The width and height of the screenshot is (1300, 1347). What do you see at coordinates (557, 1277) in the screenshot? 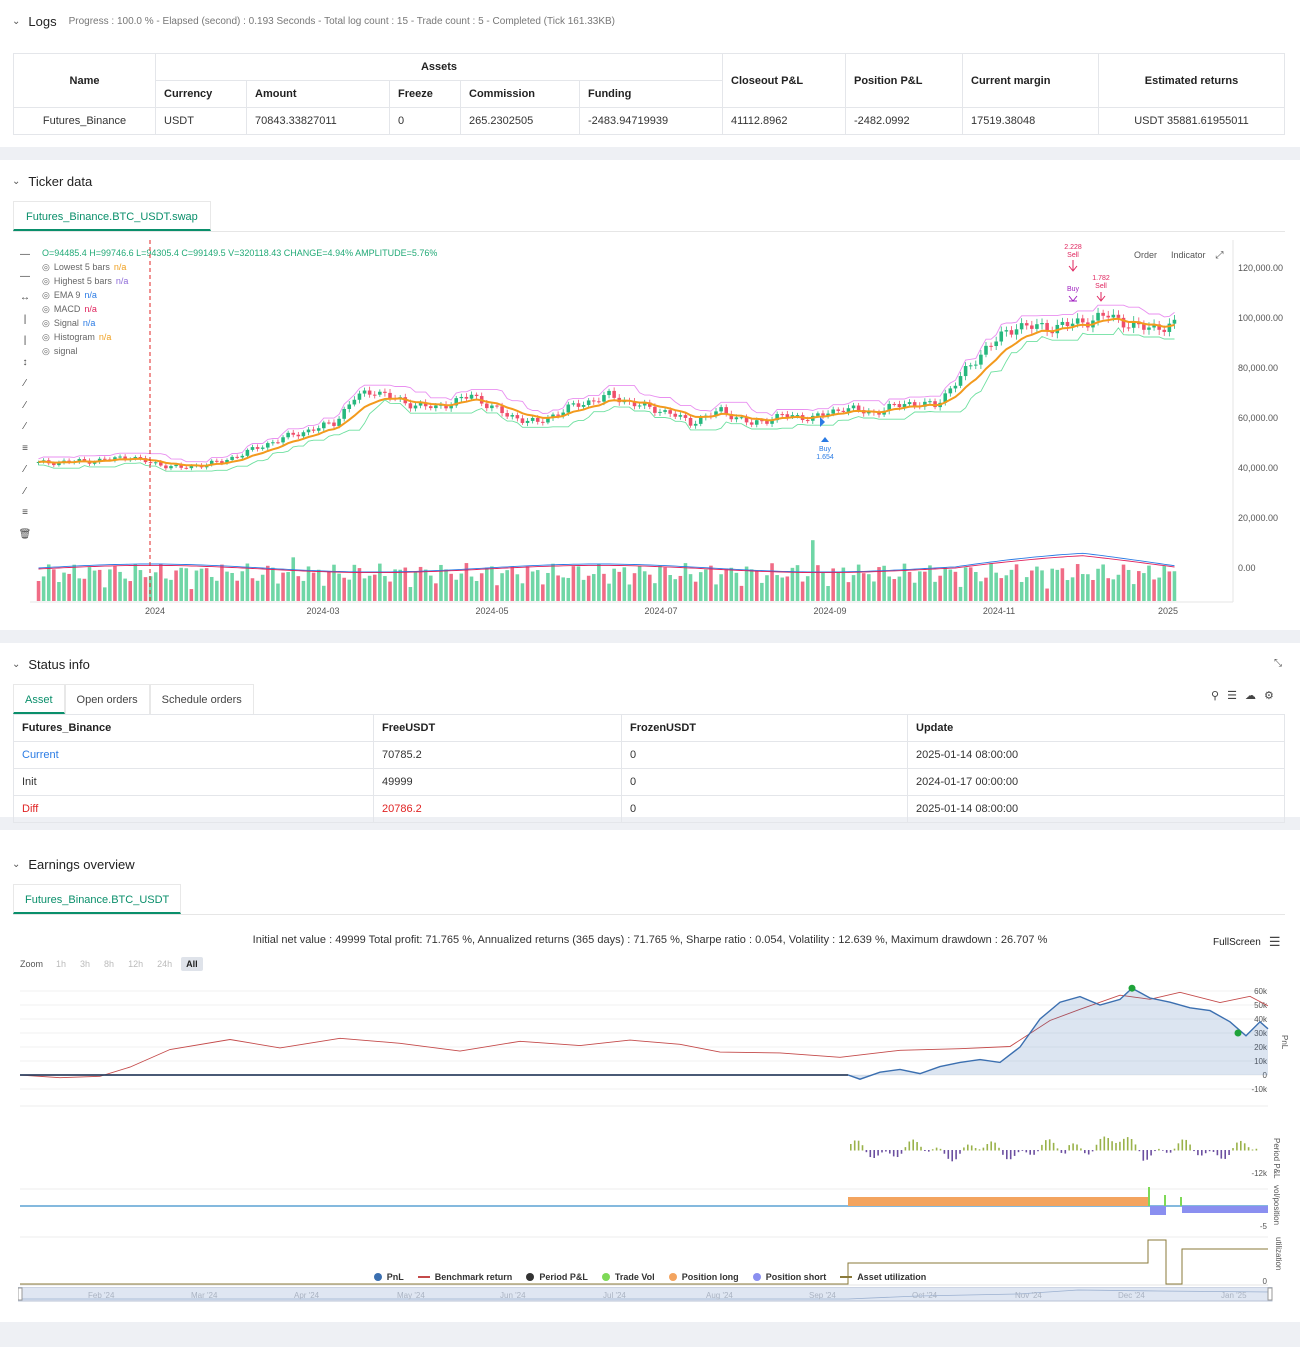
I see `legend-item: Period P&L` at bounding box center [557, 1277].